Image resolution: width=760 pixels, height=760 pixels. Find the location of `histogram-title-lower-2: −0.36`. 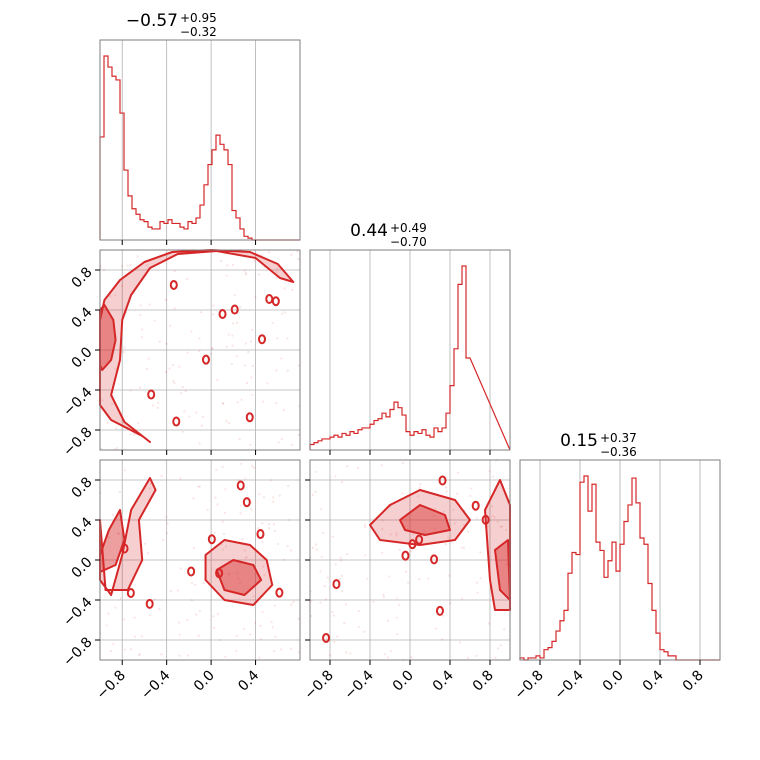

histogram-title-lower-2: −0.36 is located at coordinates (618, 452).